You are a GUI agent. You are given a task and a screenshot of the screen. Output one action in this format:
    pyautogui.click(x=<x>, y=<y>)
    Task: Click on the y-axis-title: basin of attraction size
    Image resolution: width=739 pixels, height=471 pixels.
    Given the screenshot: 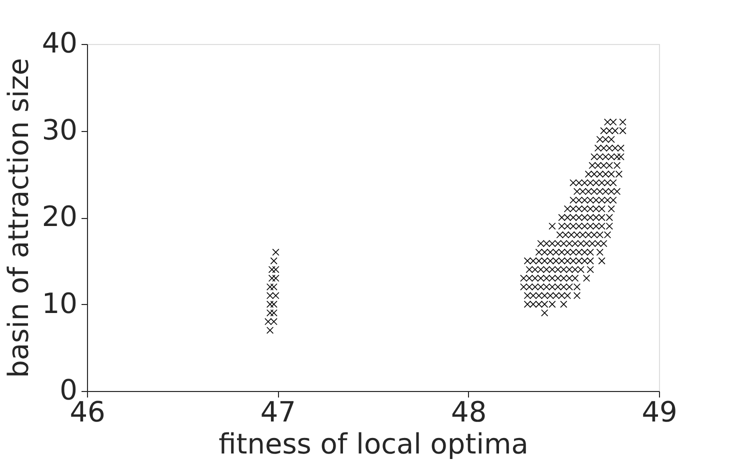 What is the action you would take?
    pyautogui.click(x=18, y=218)
    